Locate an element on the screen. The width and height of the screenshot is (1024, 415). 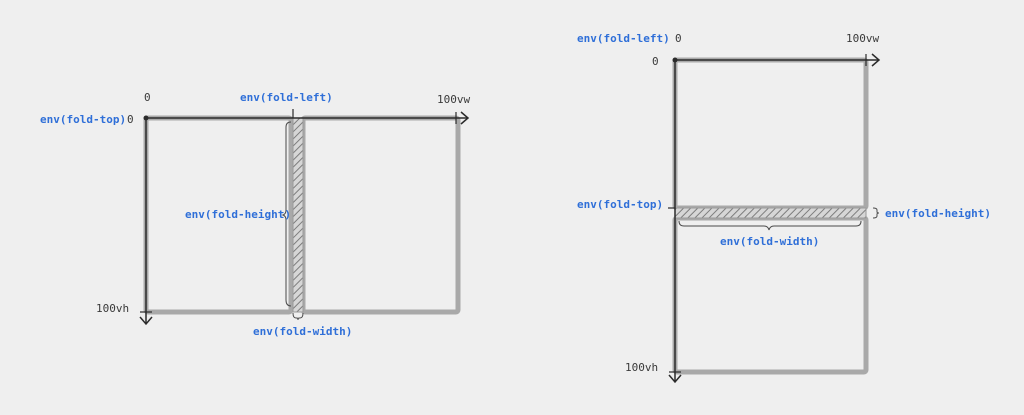
top-screen-panel is located at coordinates (770, 134).